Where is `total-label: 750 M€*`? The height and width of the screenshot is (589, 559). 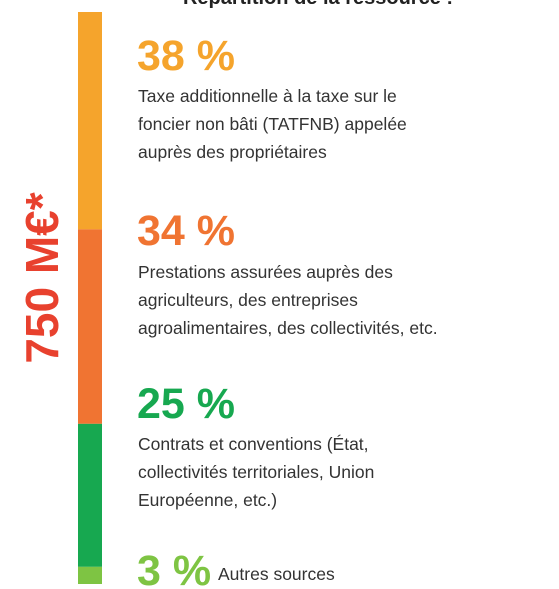
total-label: 750 M€* is located at coordinates (42, 277).